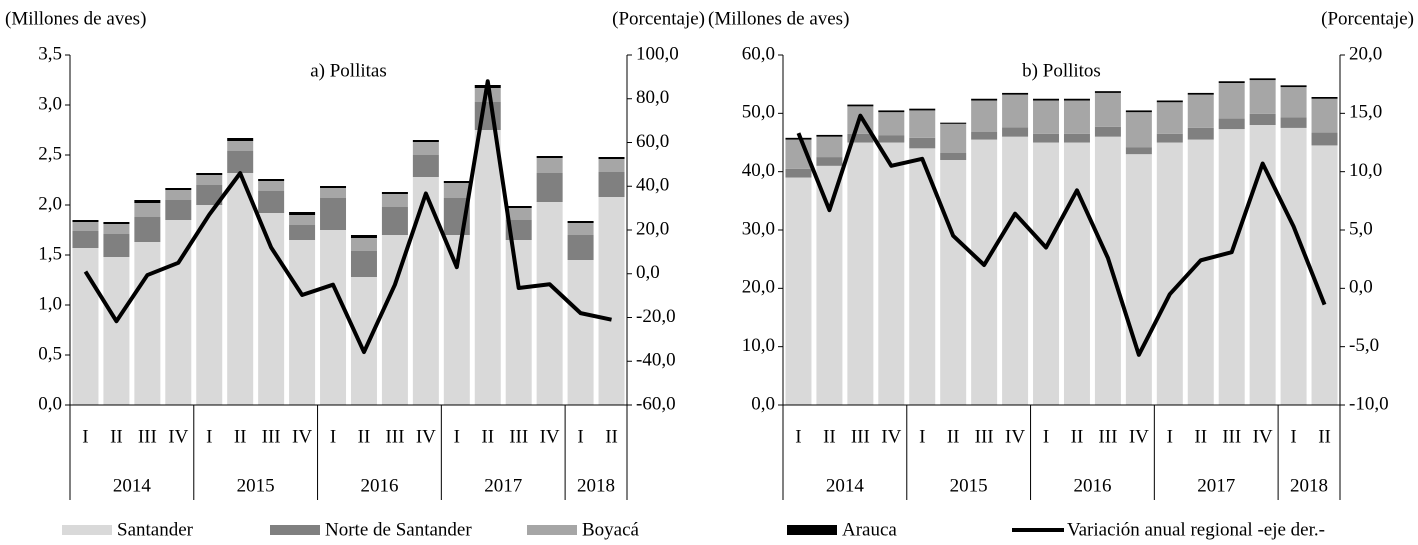 Image resolution: width=1418 pixels, height=545 pixels. Describe the element at coordinates (969, 485) in the screenshot. I see `year-label: 2015` at that location.